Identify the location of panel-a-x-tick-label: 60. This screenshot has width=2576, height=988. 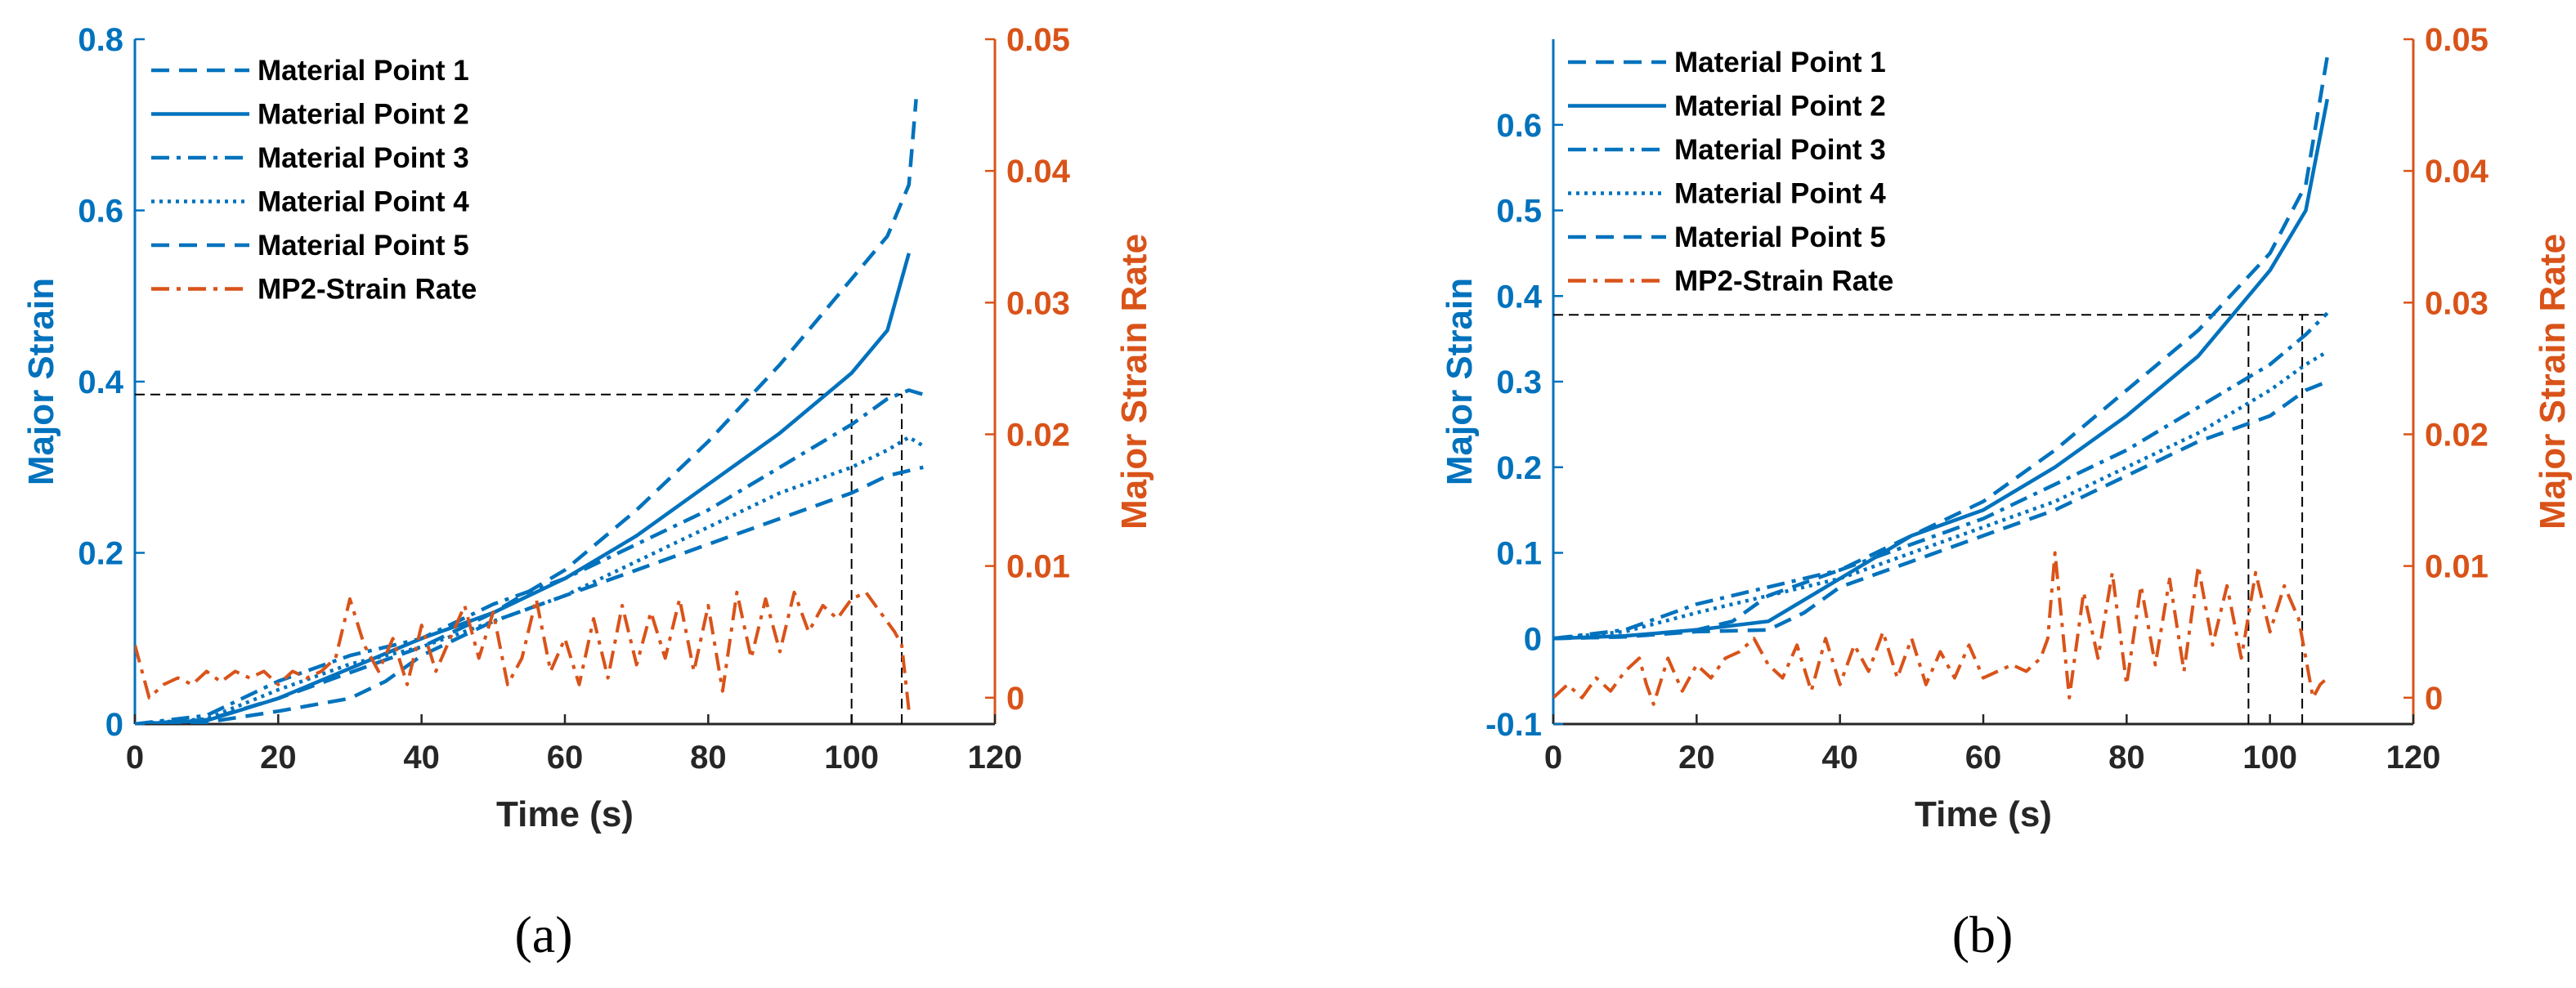
(566, 758).